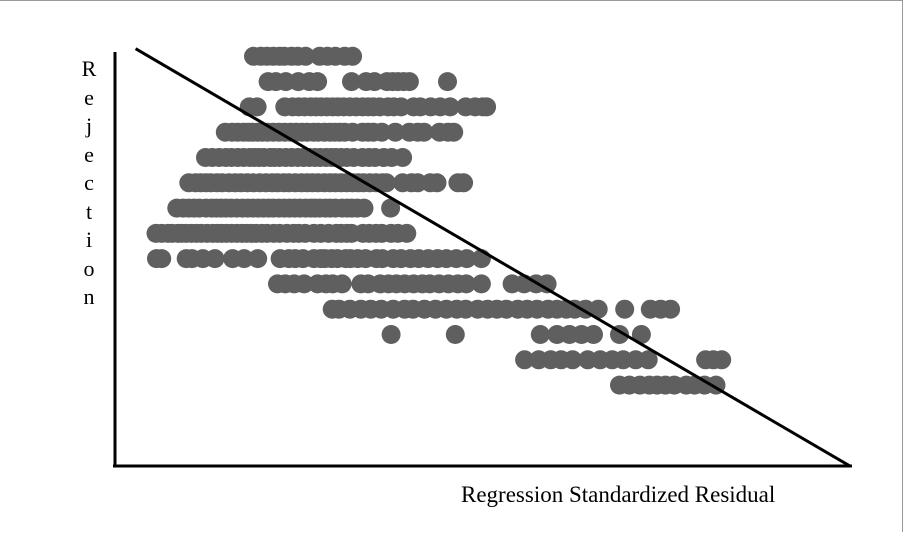  What do you see at coordinates (89, 239) in the screenshot?
I see `y-axis-label-letter: i` at bounding box center [89, 239].